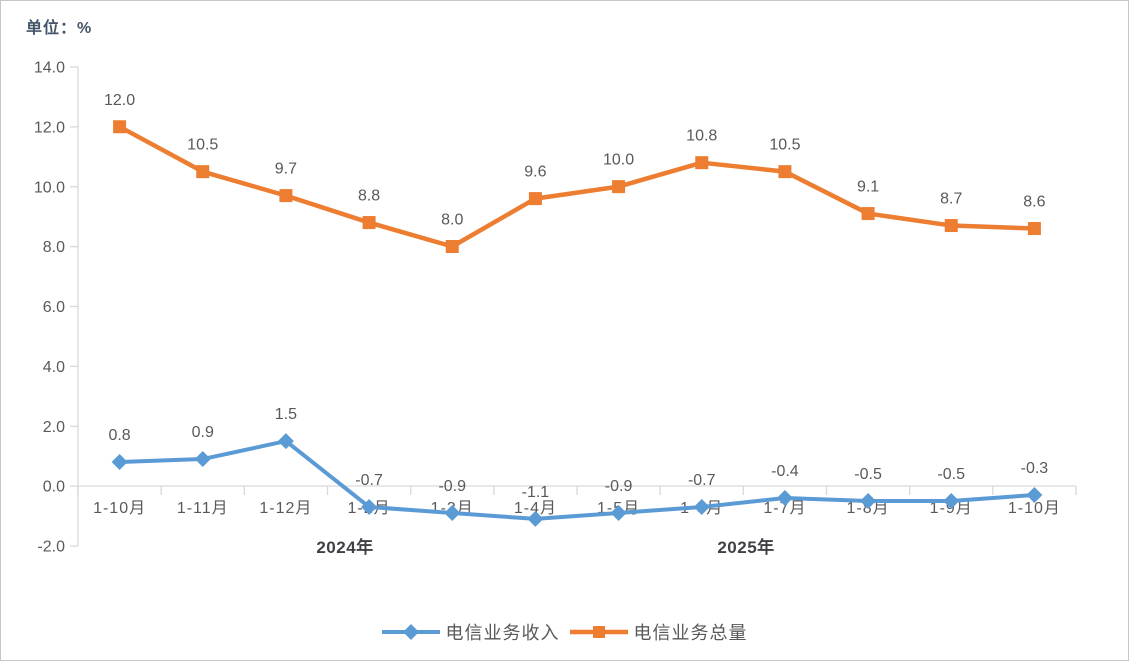 This screenshot has height=661, width=1129. I want to click on data-label: 9.6, so click(535, 172).